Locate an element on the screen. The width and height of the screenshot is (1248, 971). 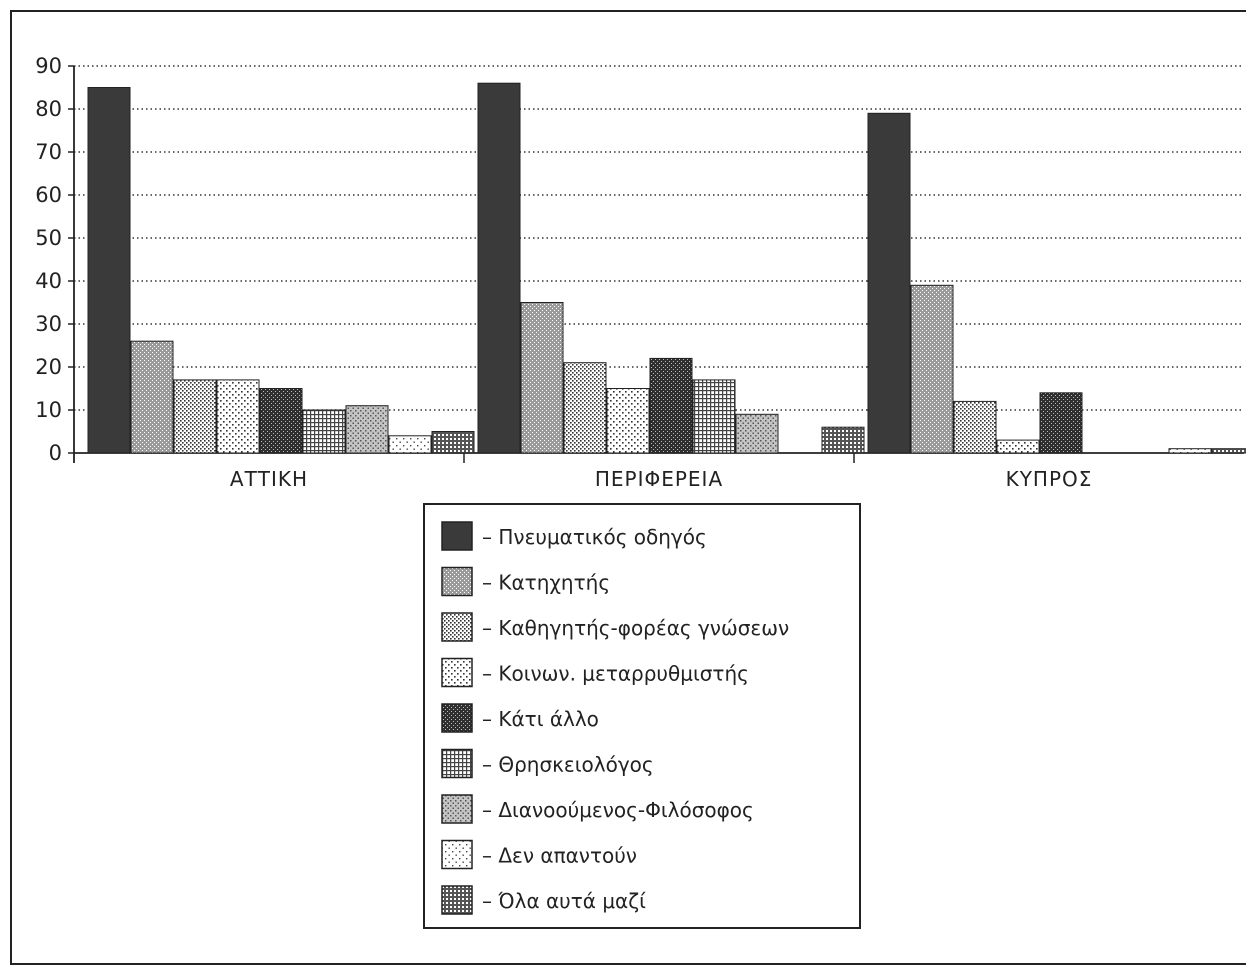
y-tick-label: 60 is located at coordinates (48, 195).